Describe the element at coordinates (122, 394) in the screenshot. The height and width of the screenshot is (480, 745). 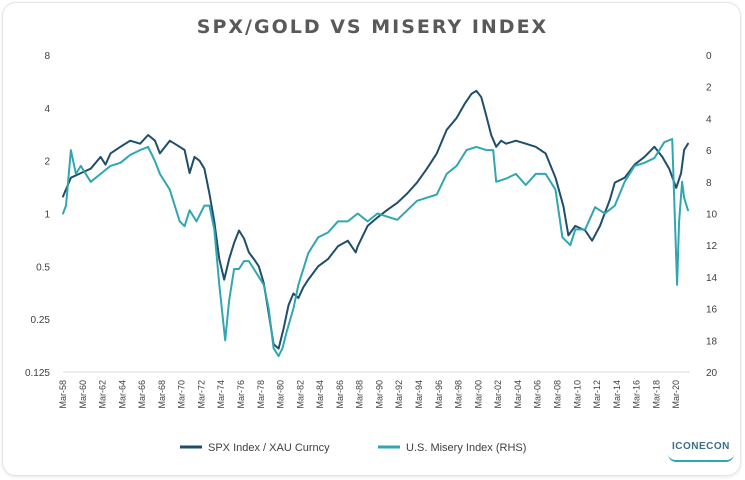
I see `x-tick-label: Mar-64` at that location.